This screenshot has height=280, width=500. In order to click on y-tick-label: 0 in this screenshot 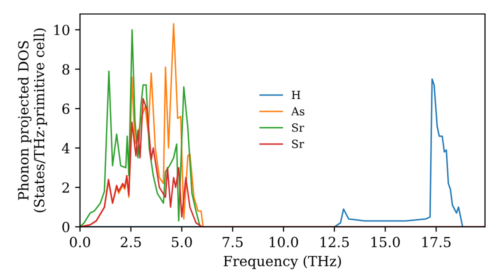, I will do `click(66, 227)`.